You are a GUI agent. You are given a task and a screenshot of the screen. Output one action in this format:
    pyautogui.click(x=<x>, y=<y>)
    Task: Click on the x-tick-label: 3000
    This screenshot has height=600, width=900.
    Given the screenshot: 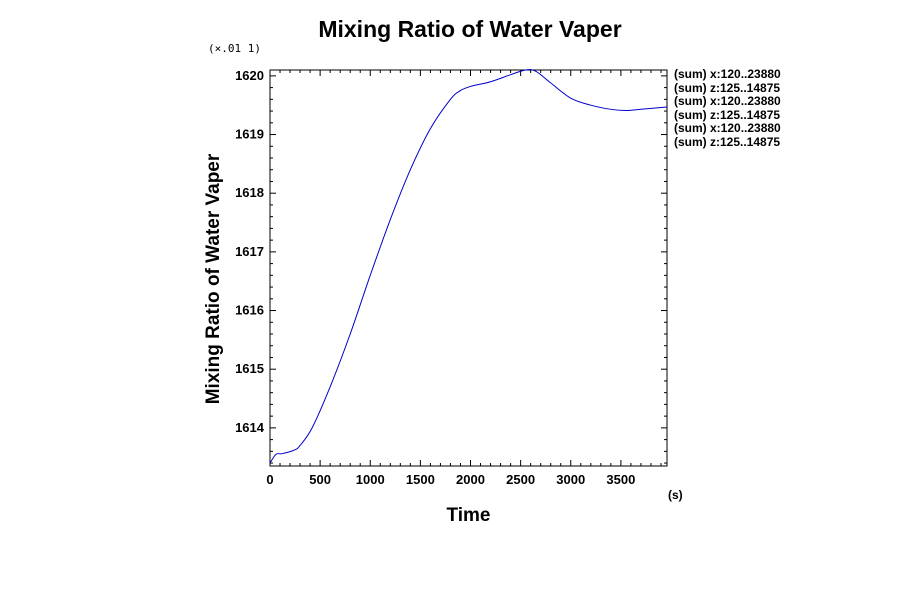 What is the action you would take?
    pyautogui.click(x=570, y=479)
    